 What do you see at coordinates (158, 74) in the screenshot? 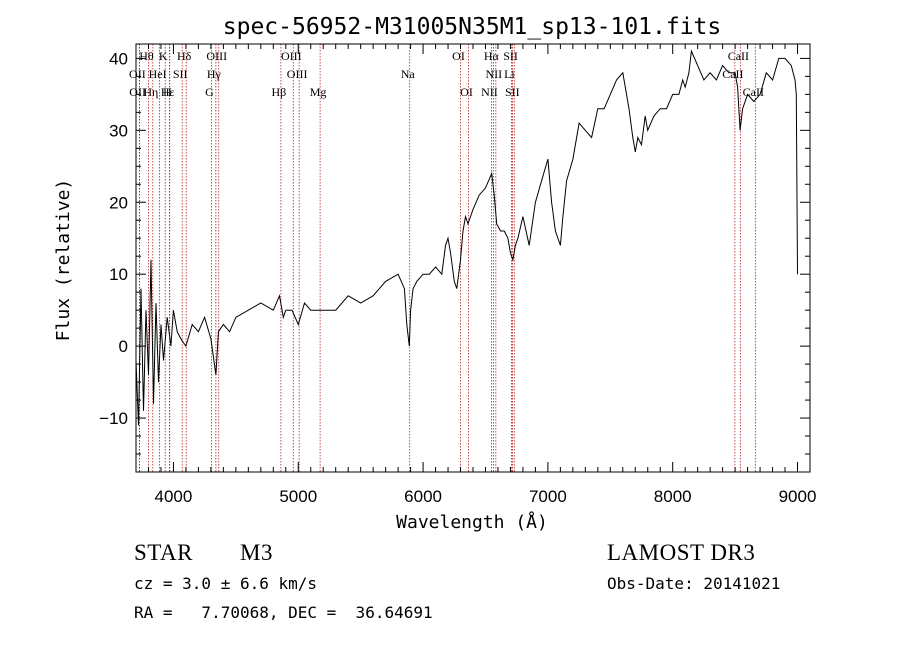
I see `line-label-10: HeI` at bounding box center [158, 74].